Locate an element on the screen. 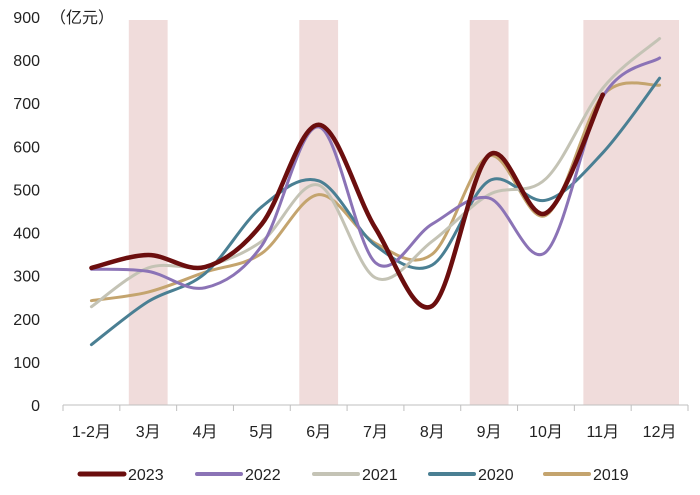  x-tick-label: 7月 is located at coordinates (375, 432).